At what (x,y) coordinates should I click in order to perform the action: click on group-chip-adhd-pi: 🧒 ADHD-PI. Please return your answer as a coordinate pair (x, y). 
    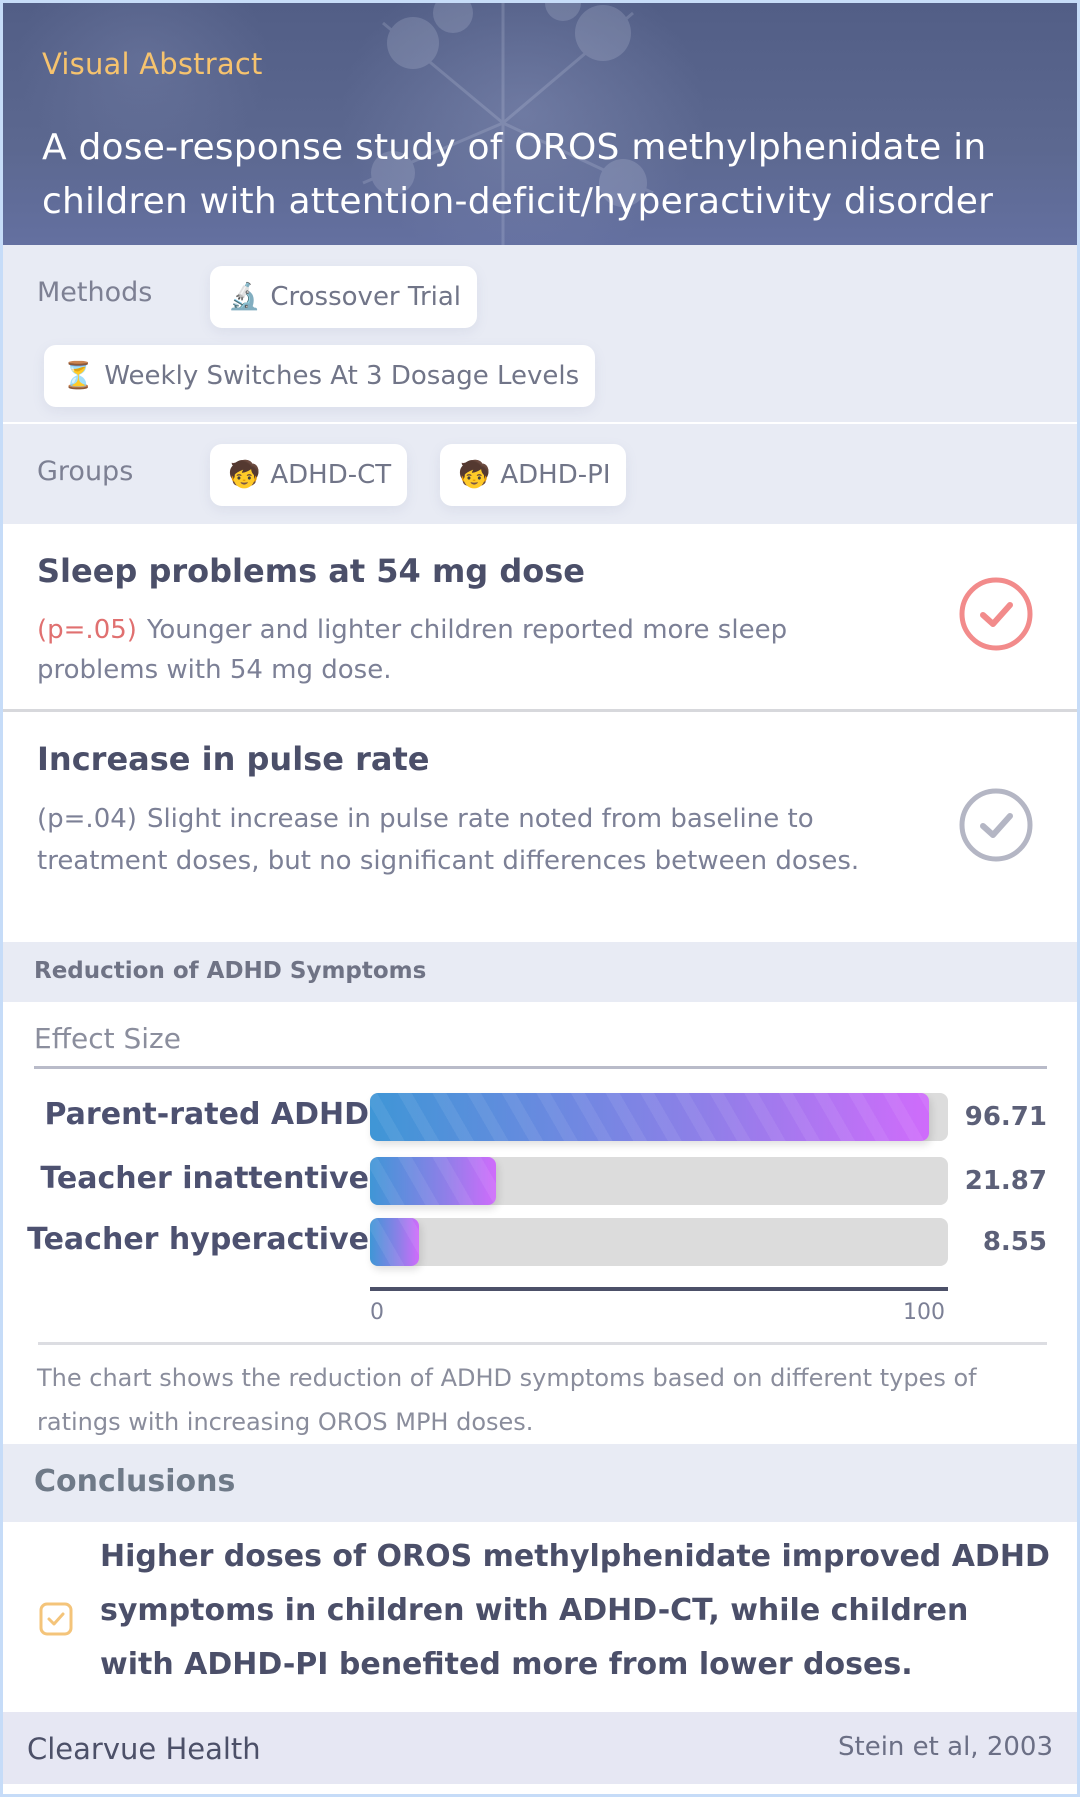
    Looking at the image, I should click on (533, 475).